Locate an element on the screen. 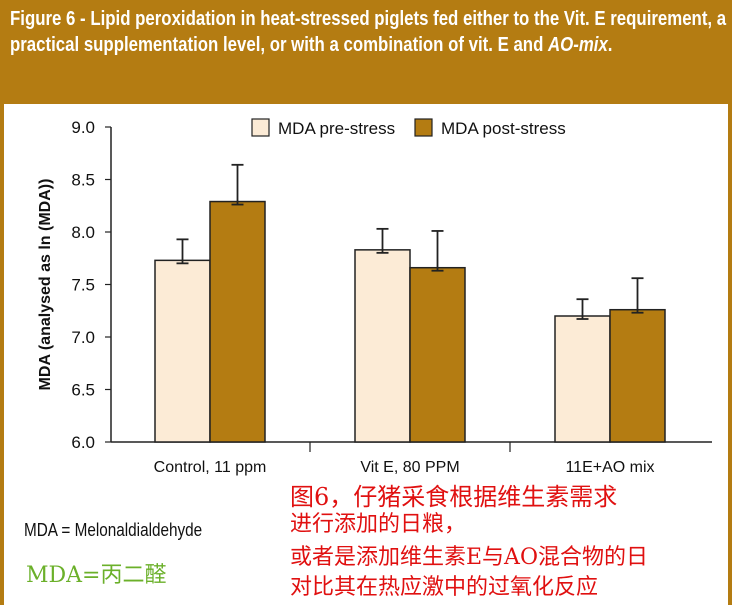  y-tick-label: 7.0 is located at coordinates (83, 337).